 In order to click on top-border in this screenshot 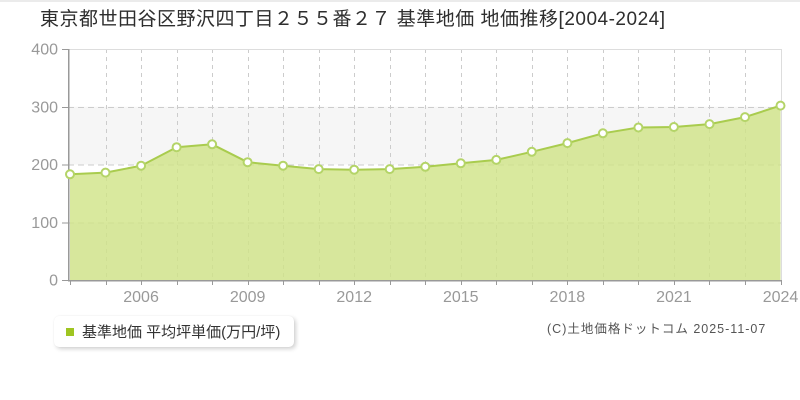, I will do `click(400, 1)`.